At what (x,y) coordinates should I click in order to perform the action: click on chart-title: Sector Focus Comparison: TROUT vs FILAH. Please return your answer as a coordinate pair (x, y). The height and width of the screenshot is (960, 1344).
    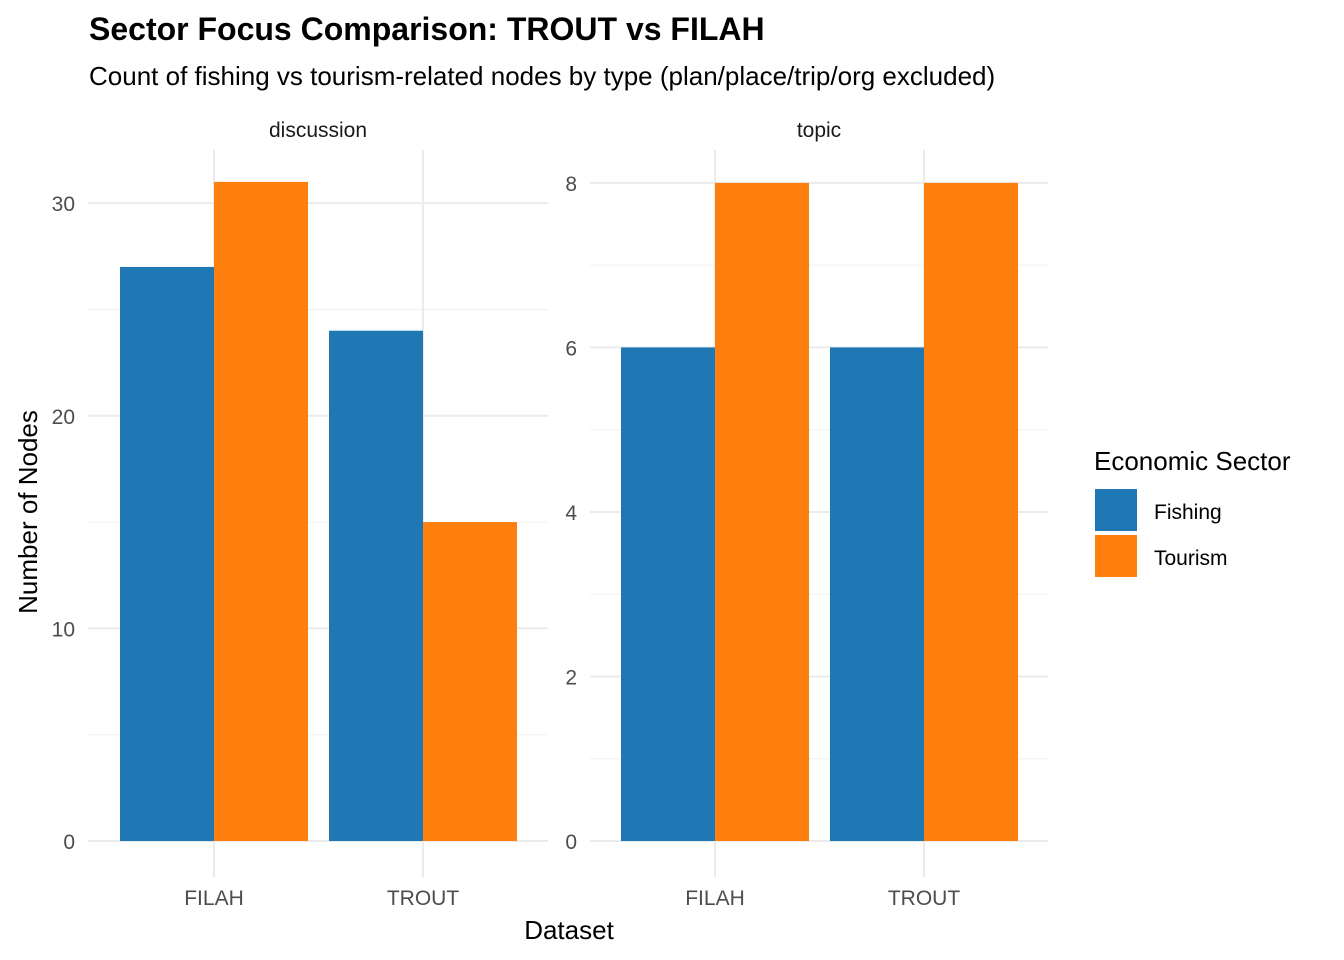
    Looking at the image, I should click on (427, 29).